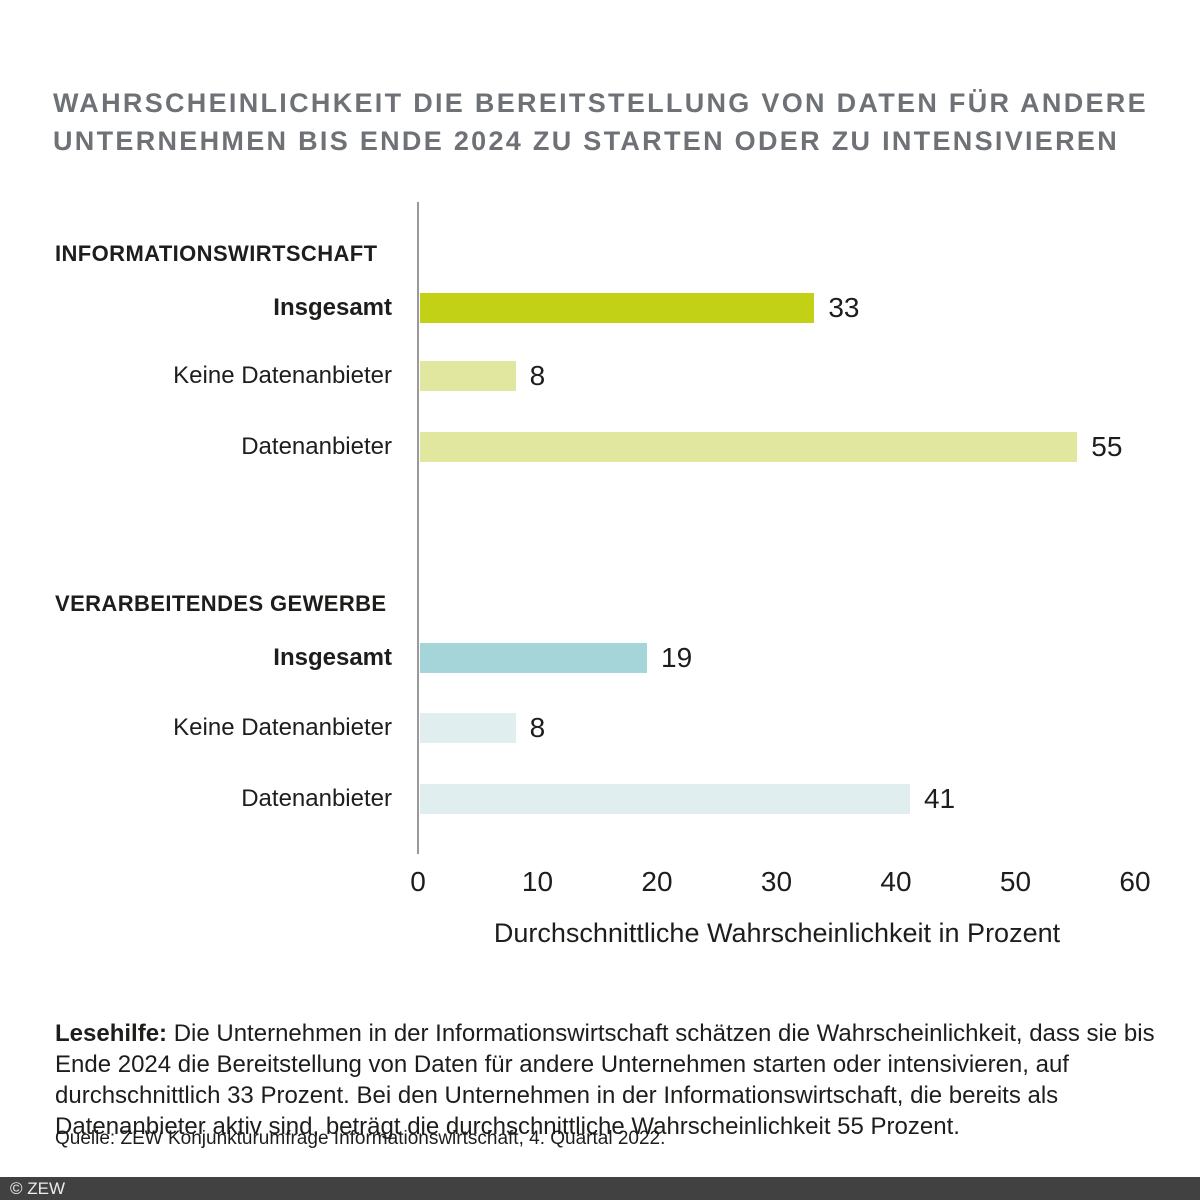 The height and width of the screenshot is (1200, 1200). What do you see at coordinates (418, 528) in the screenshot?
I see `y-axis-line` at bounding box center [418, 528].